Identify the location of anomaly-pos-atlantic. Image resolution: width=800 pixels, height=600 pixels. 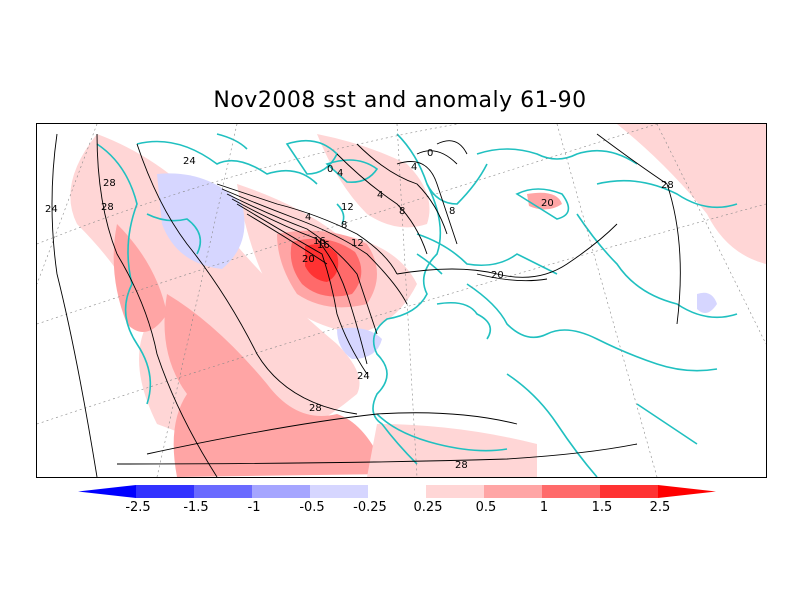
(140, 278).